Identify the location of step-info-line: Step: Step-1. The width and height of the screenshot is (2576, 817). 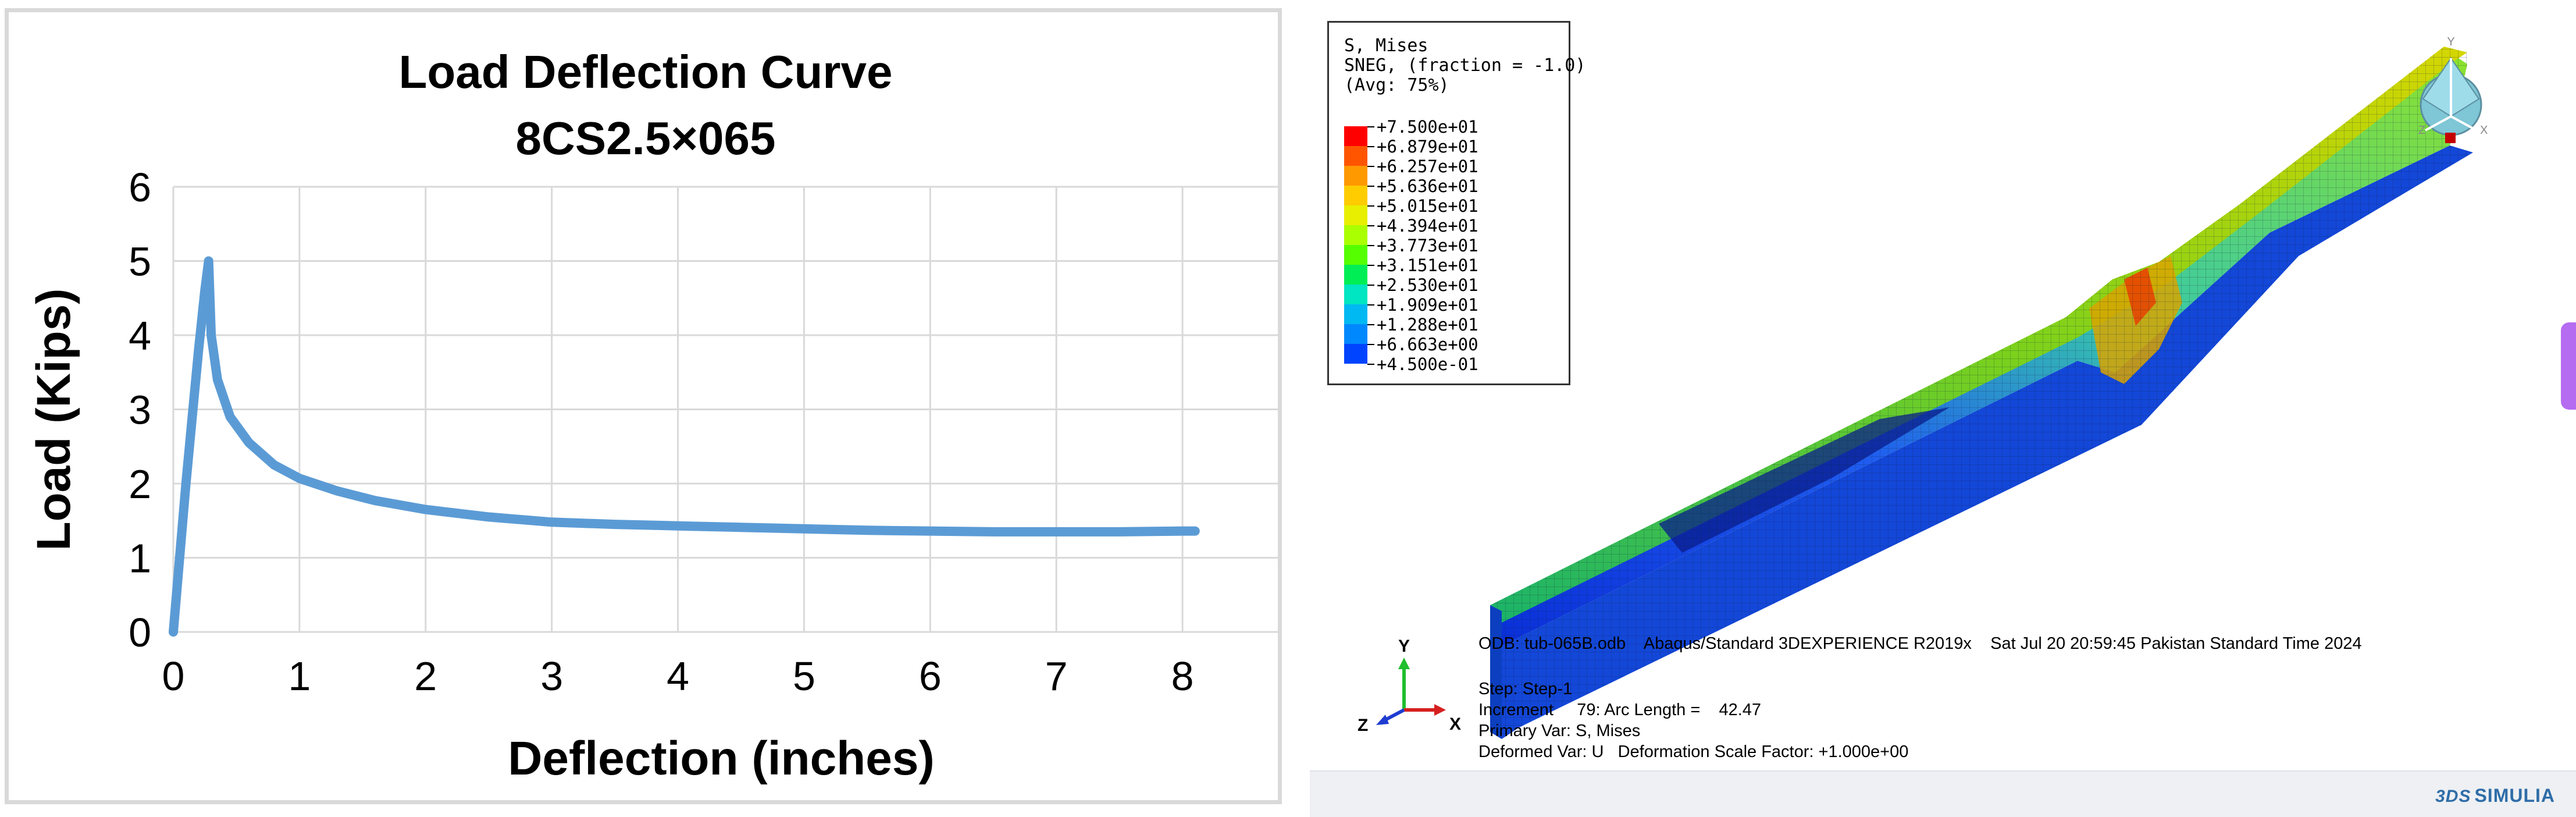
(1525, 689).